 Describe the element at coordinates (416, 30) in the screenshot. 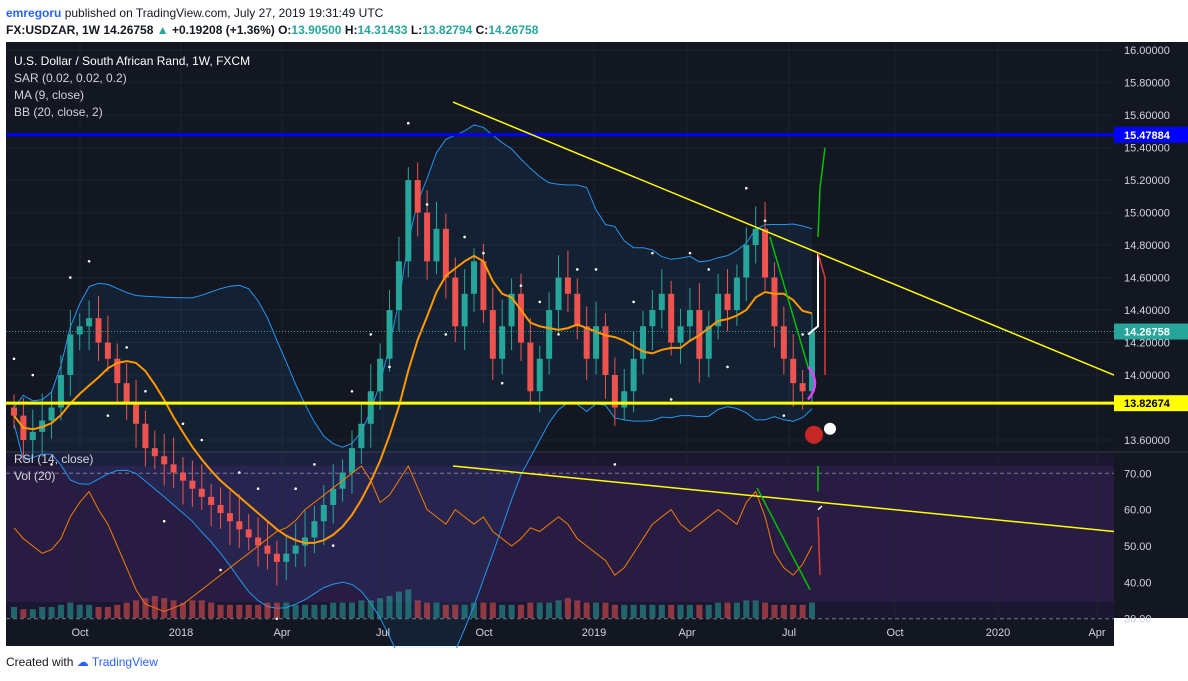

I see `l-label: L:` at that location.